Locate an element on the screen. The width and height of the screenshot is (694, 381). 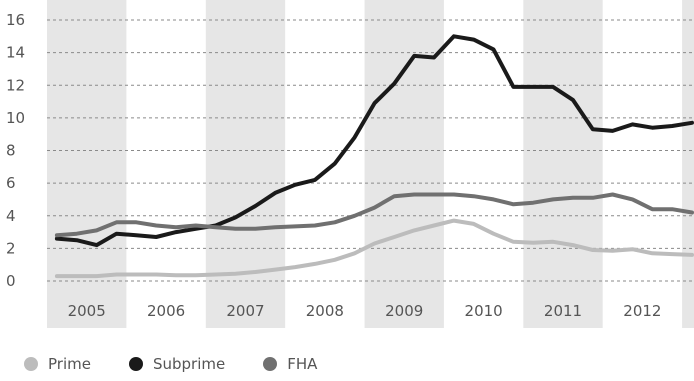
x-tick-2007: 2007 is located at coordinates (245, 311).